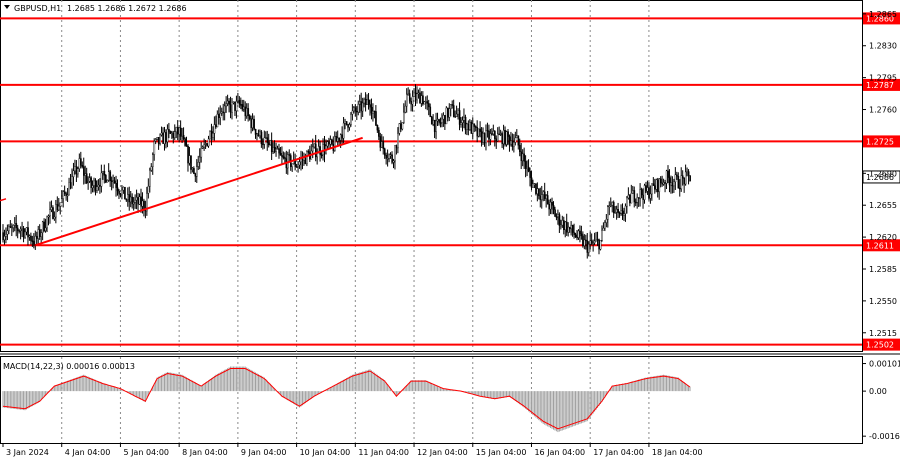 The height and width of the screenshot is (460, 900). Describe the element at coordinates (7, 7) in the screenshot. I see `collapse-triangle-icon` at that location.